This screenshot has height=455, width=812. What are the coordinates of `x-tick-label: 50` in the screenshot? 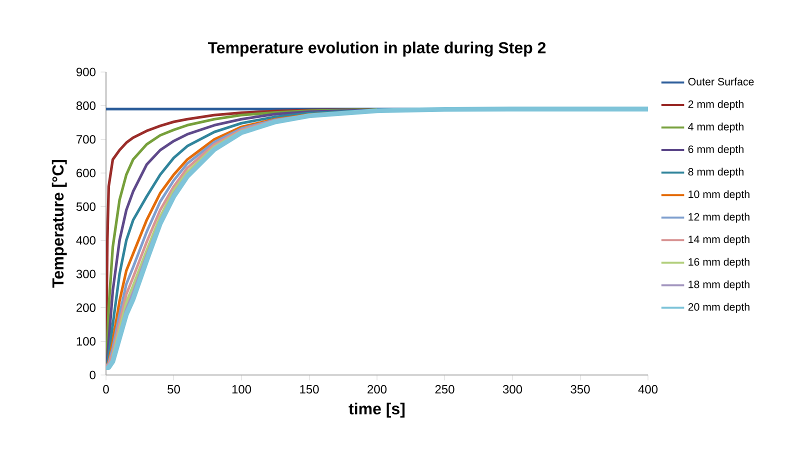 It's located at (174, 389).